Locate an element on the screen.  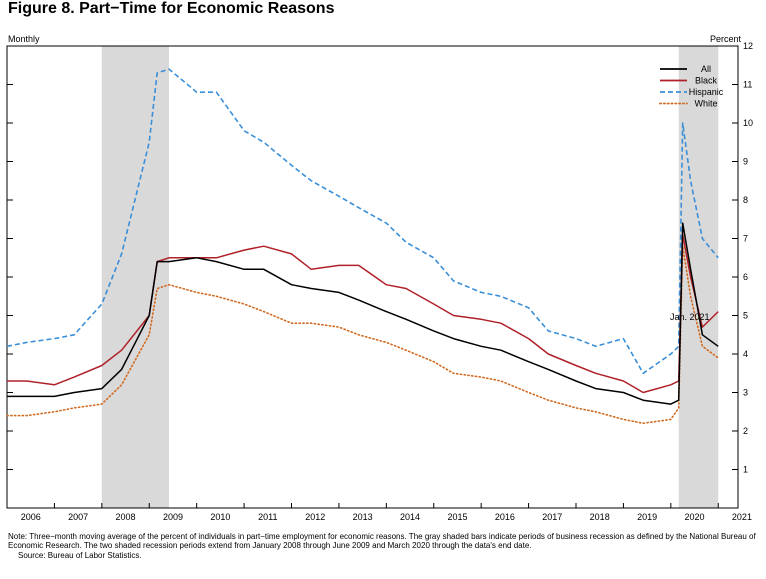
x-tick-label: 2016 is located at coordinates (505, 517).